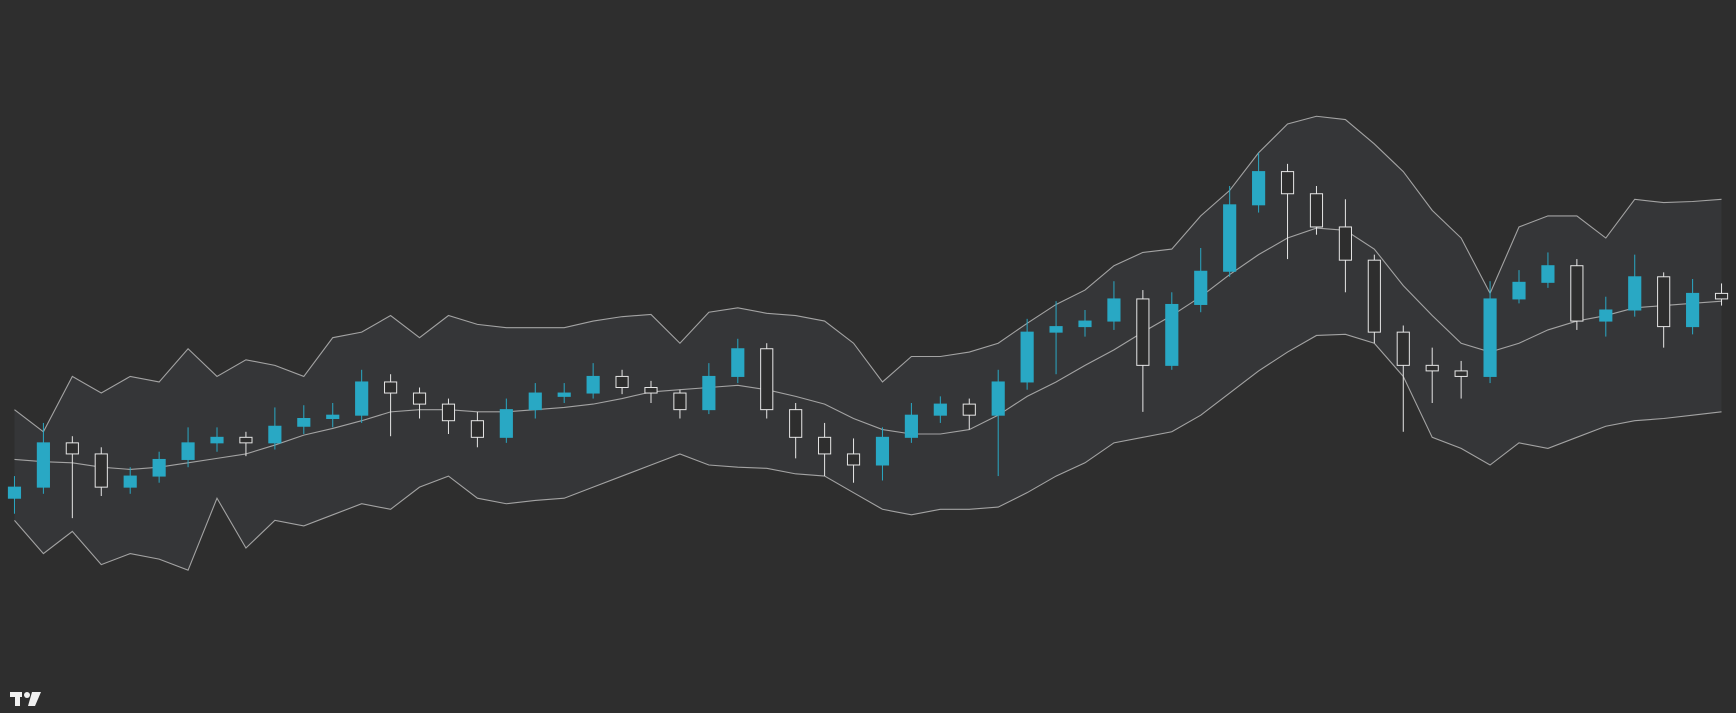  Describe the element at coordinates (25, 699) in the screenshot. I see `logo` at that location.